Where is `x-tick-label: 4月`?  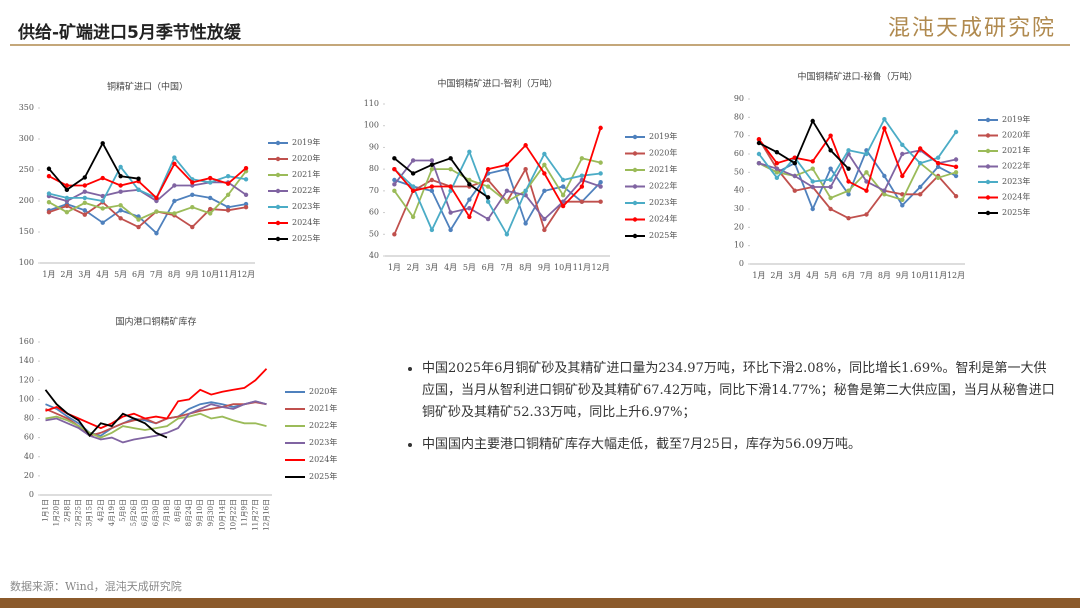
x-tick-label: 4月 is located at coordinates (102, 274).